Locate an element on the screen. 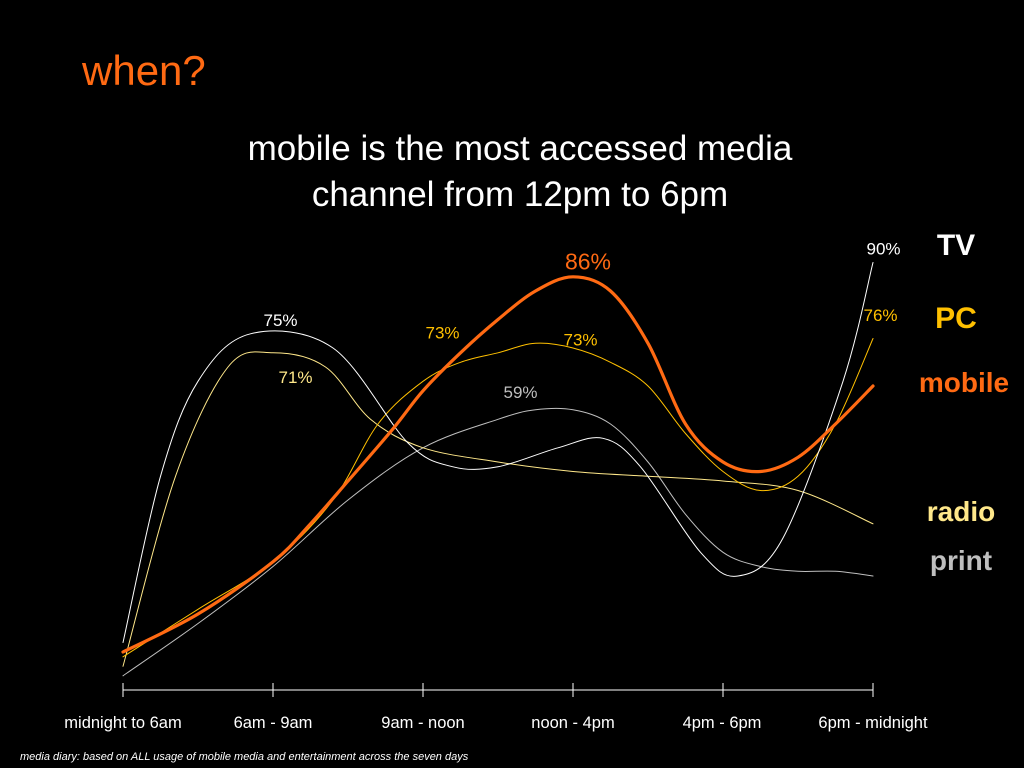 The image size is (1024, 768). value-label: 86% is located at coordinates (588, 262).